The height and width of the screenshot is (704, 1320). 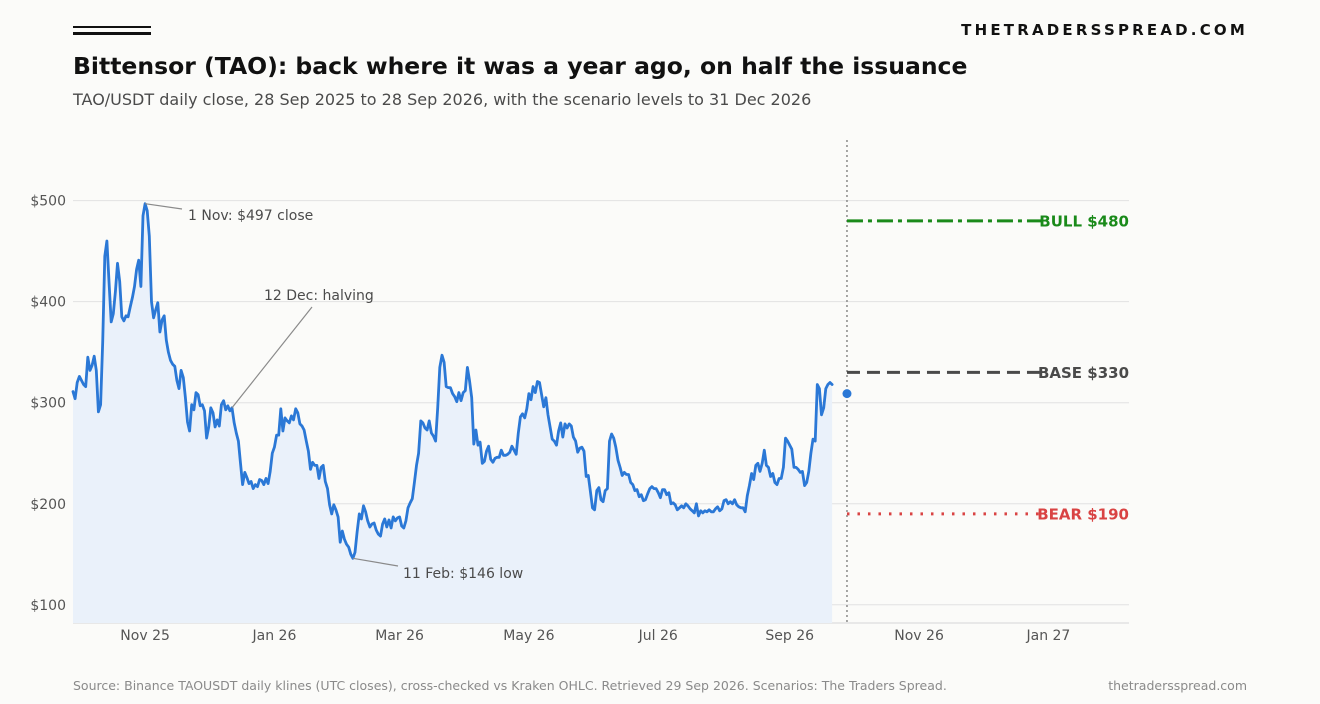 What do you see at coordinates (1047, 636) in the screenshot?
I see `x-tick-label: Jan 27` at bounding box center [1047, 636].